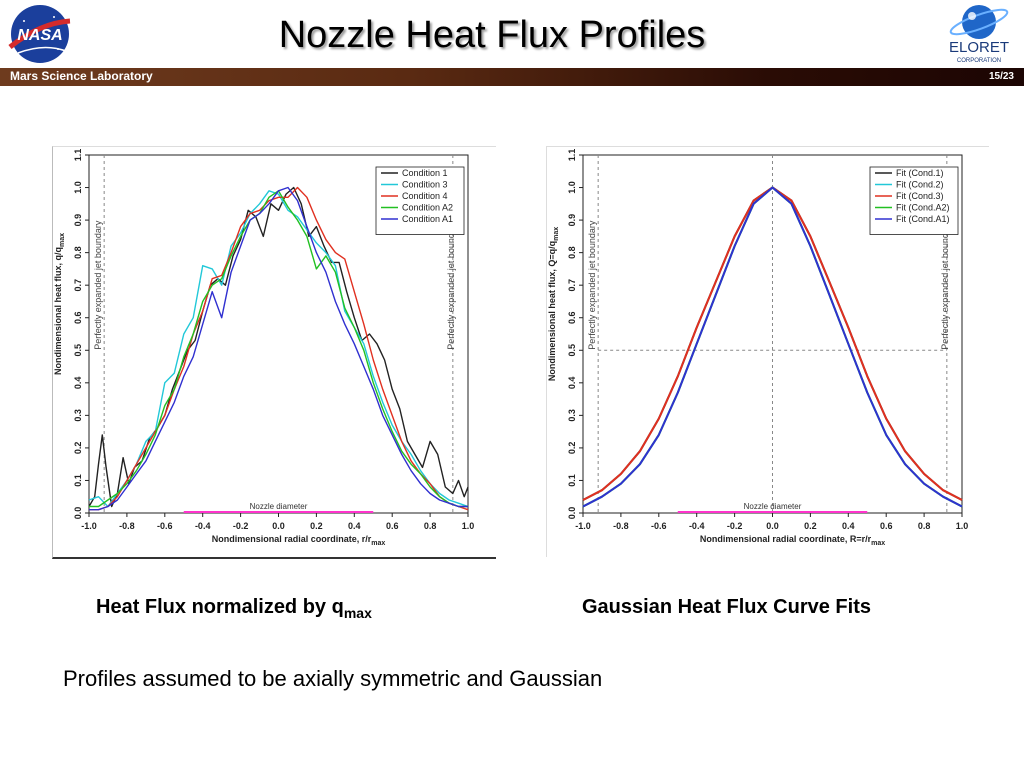 The height and width of the screenshot is (768, 1024). Describe the element at coordinates (292, 539) in the screenshot. I see `x-axis-label-main: Nondimensional radial coordinate, r/r` at that location.